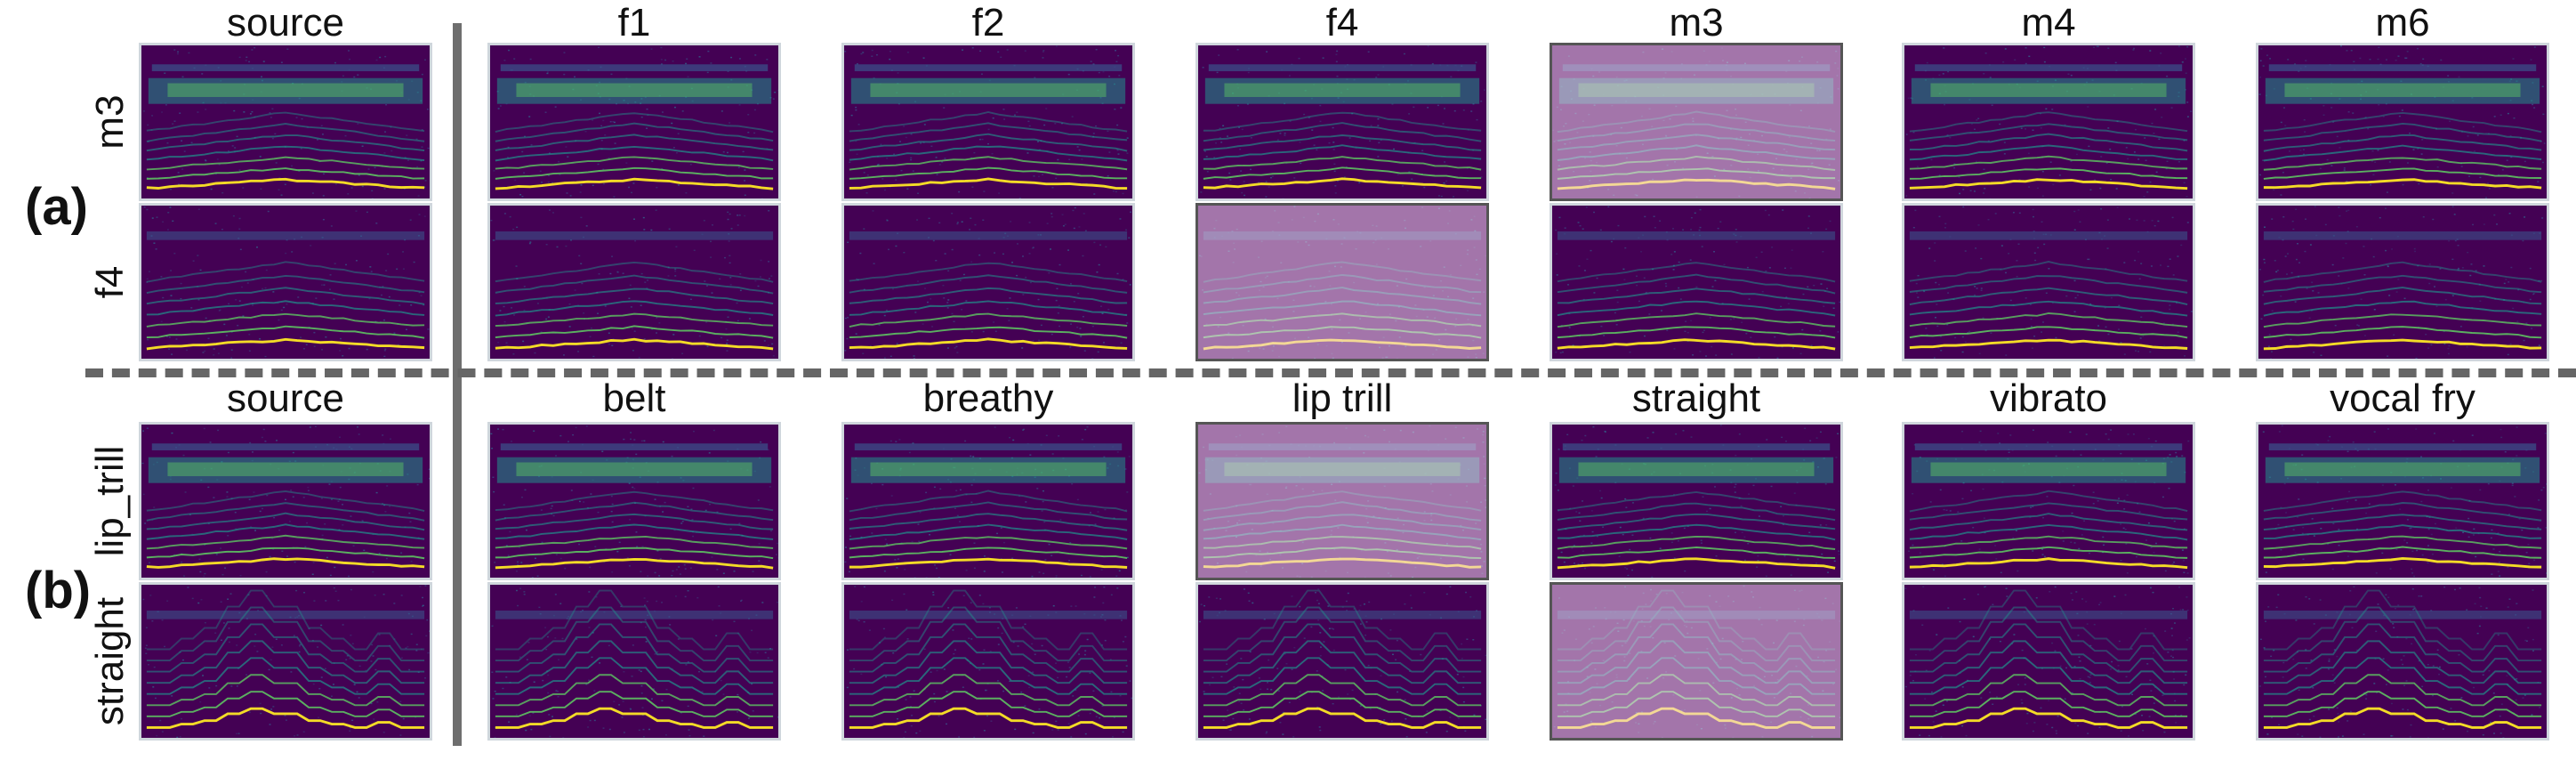 The image size is (2576, 769). What do you see at coordinates (2048, 23) in the screenshot?
I see `column-title: m4` at bounding box center [2048, 23].